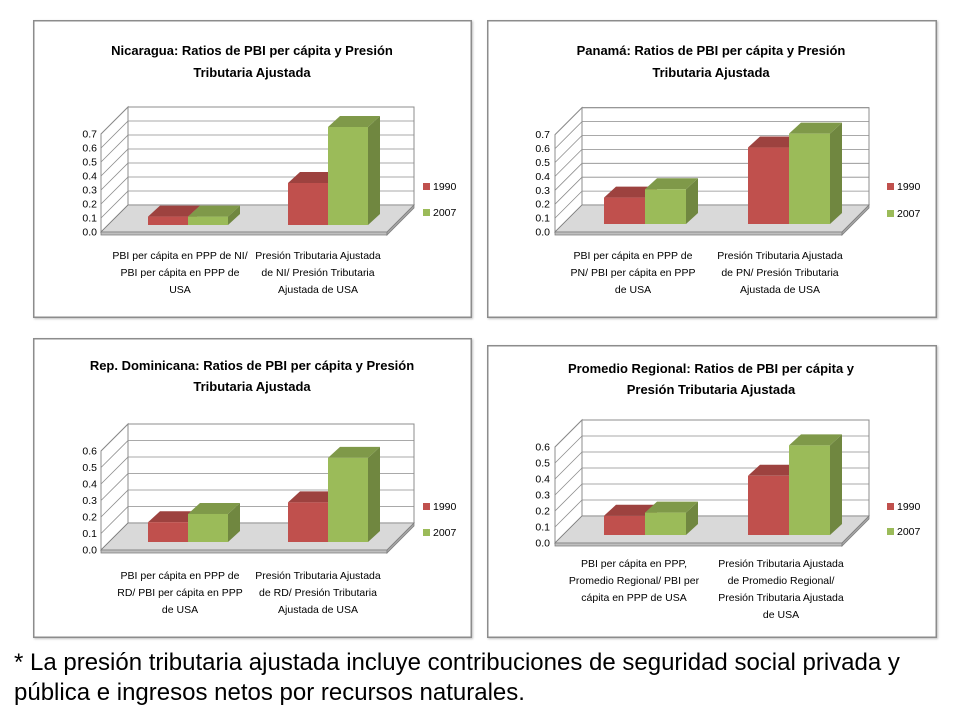 The height and width of the screenshot is (720, 960). I want to click on x-category-label: de USA, so click(180, 610).